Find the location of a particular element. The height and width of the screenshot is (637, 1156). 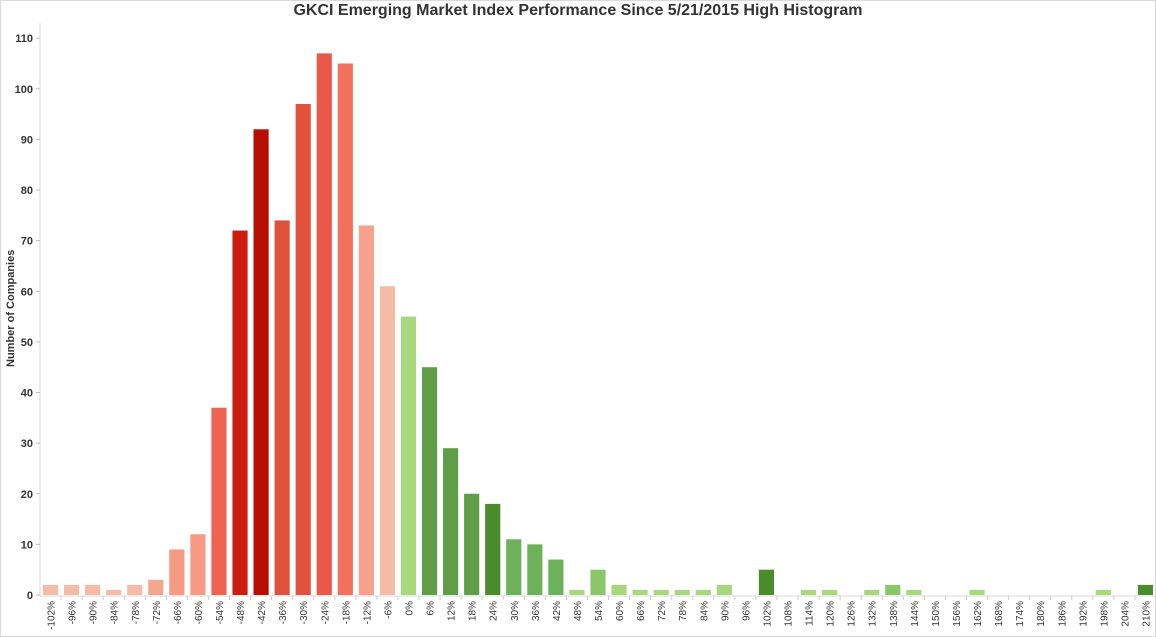

x-tick-label: 168% is located at coordinates (999, 614).